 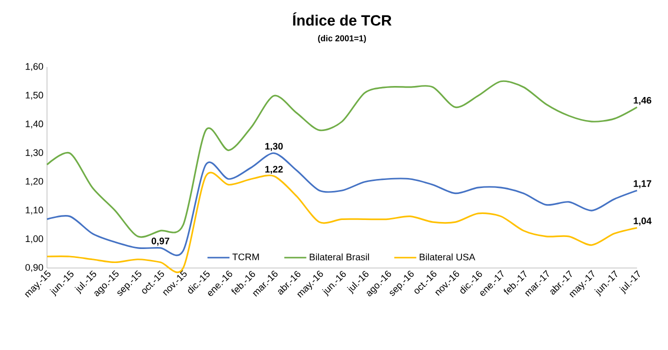 I want to click on y-tick-label: 1,00, so click(x=35, y=239).